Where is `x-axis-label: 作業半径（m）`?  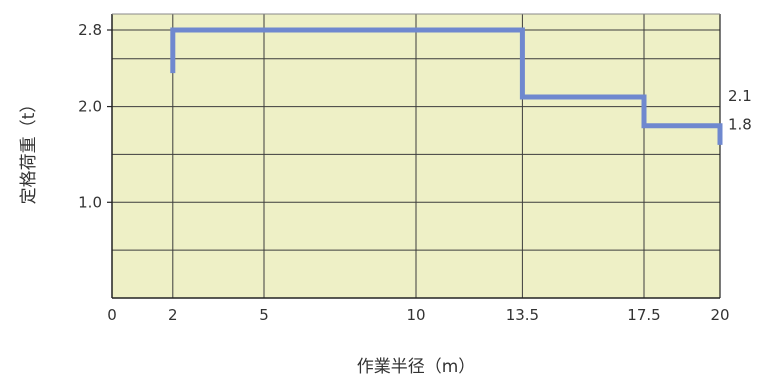 x-axis-label: 作業半径（m） is located at coordinates (416, 367).